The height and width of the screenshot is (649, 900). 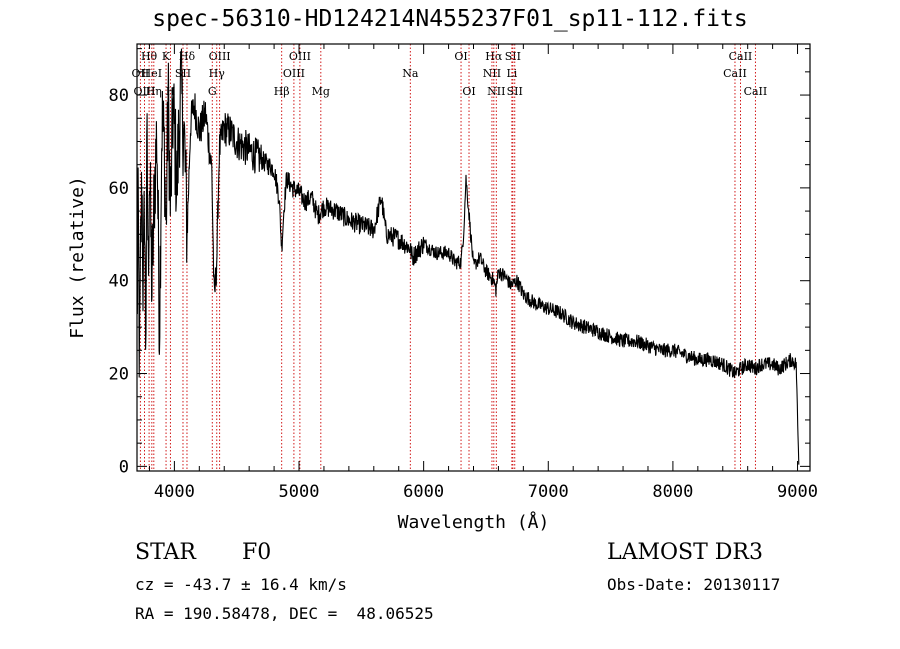 I want to click on line-marker-label: Na, so click(x=410, y=73).